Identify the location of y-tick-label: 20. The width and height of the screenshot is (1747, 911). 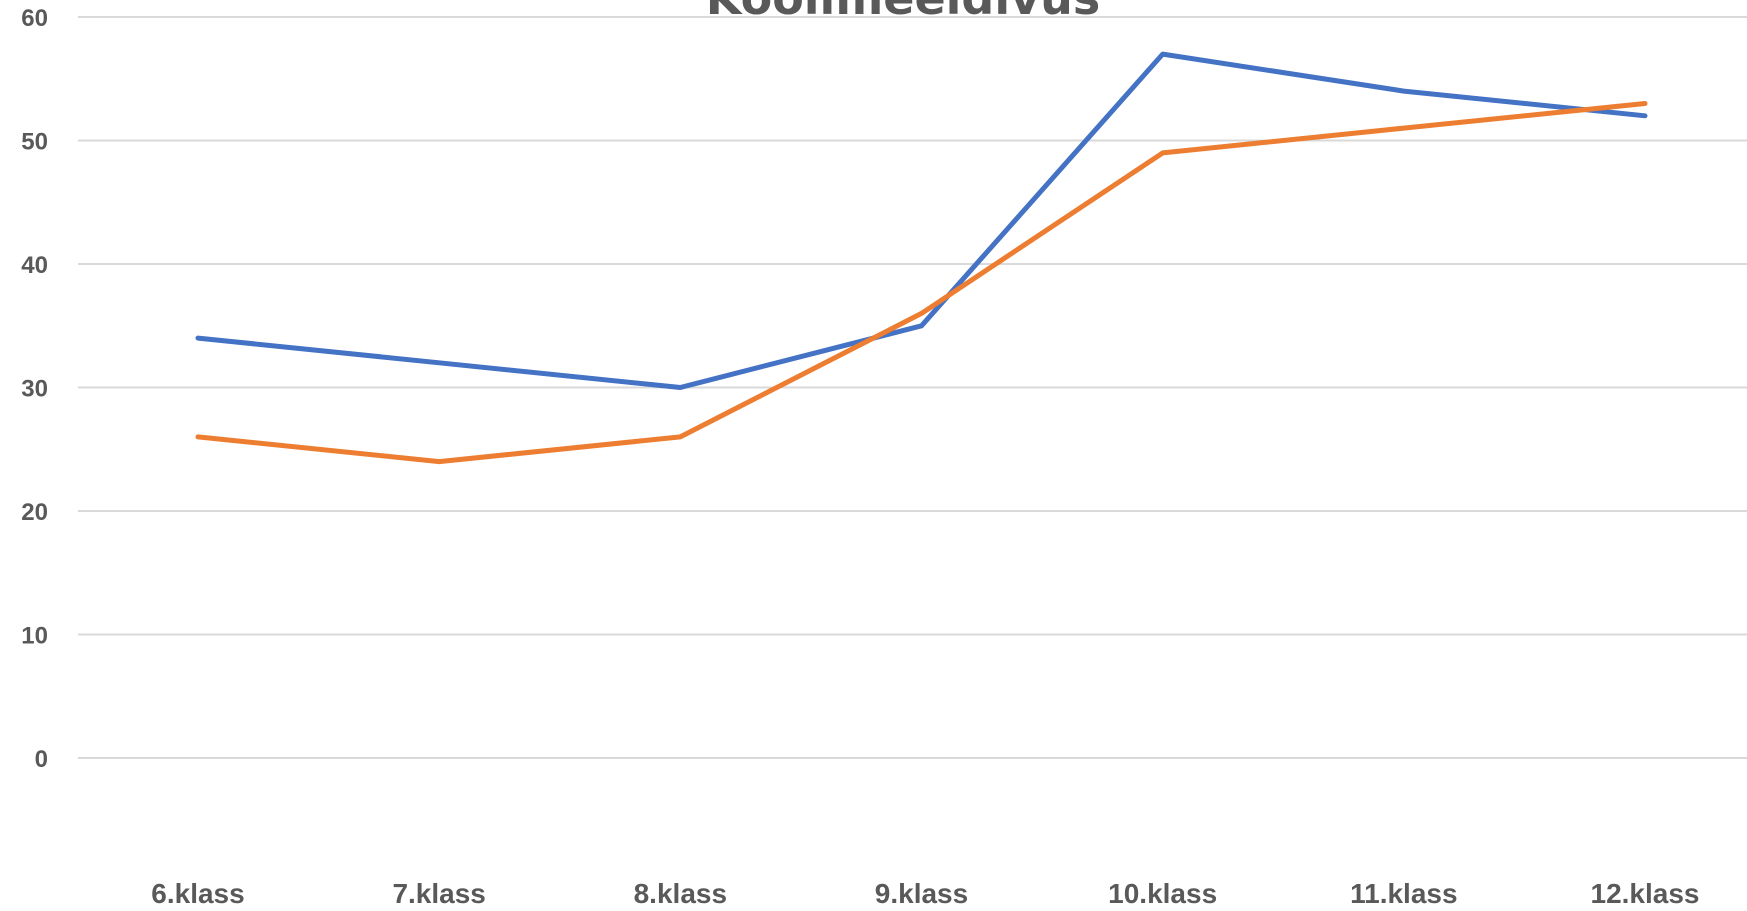
(34, 512).